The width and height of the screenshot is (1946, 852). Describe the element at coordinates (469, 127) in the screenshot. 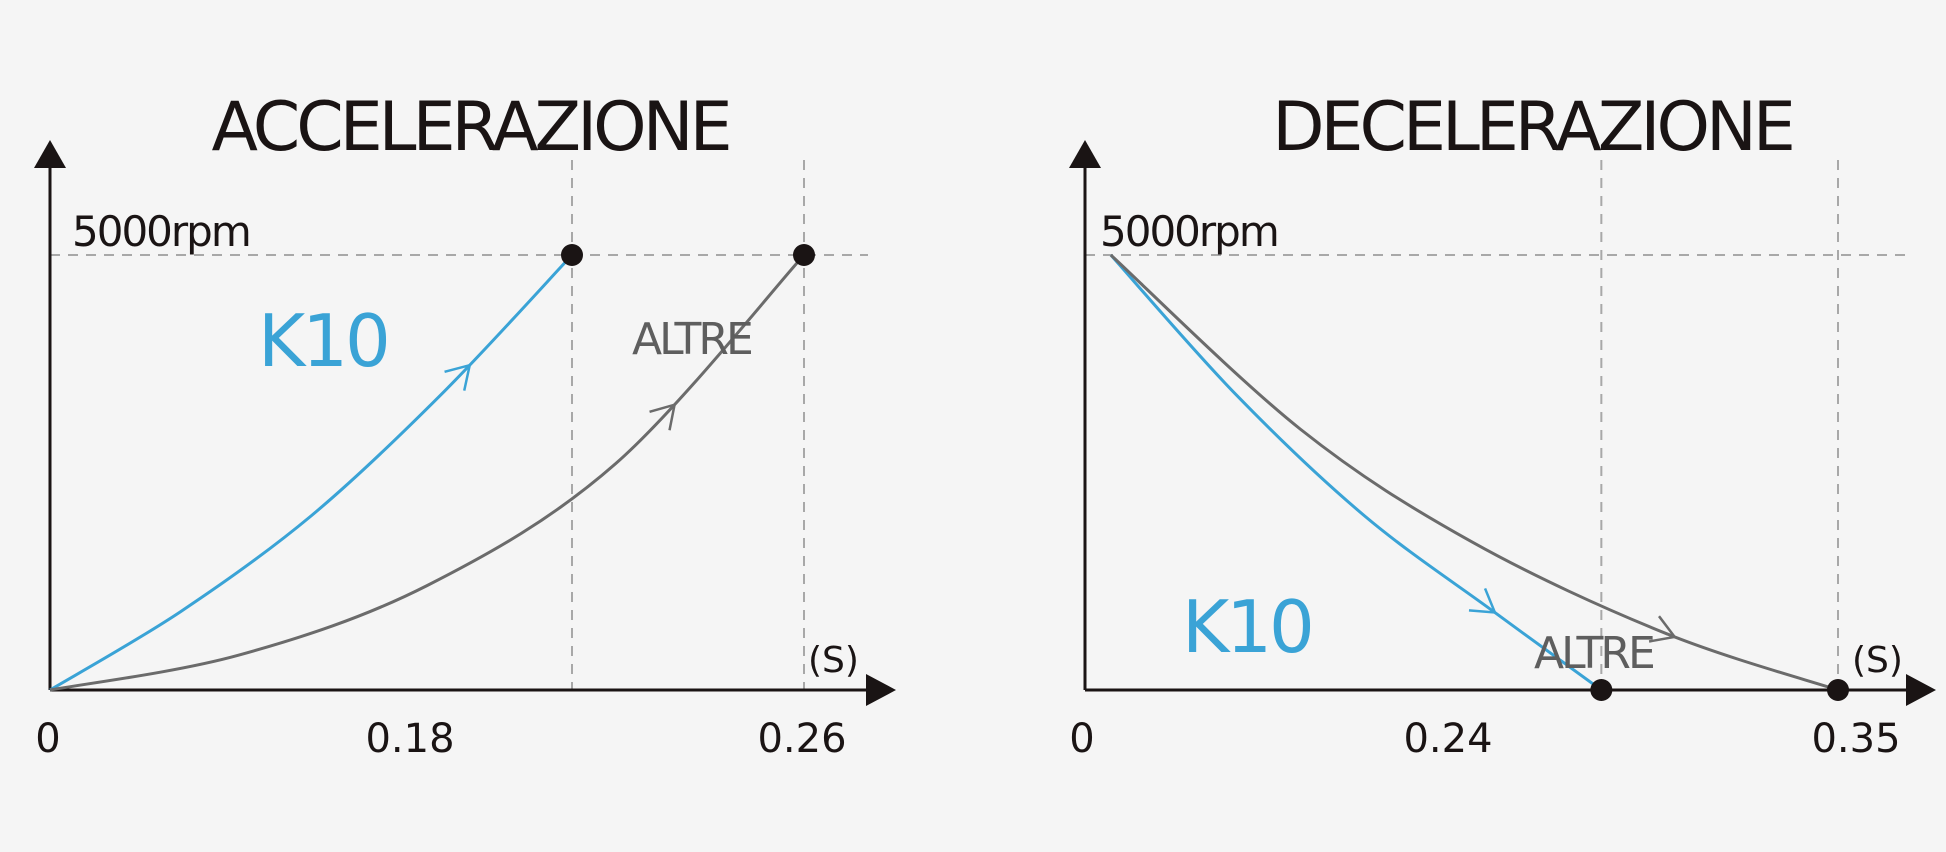

I see `chart-title: ACCELERAZIONE` at that location.